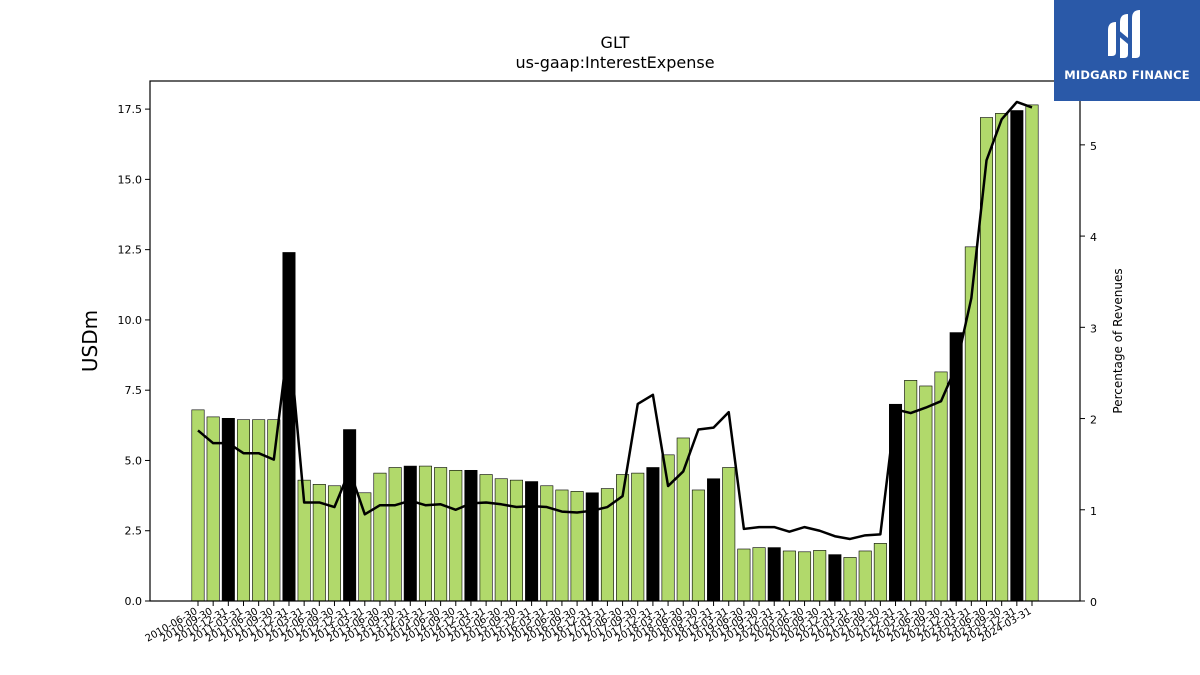 The image size is (1200, 675). Describe the element at coordinates (1093, 237) in the screenshot. I see `y2-tick-label: 4` at that location.